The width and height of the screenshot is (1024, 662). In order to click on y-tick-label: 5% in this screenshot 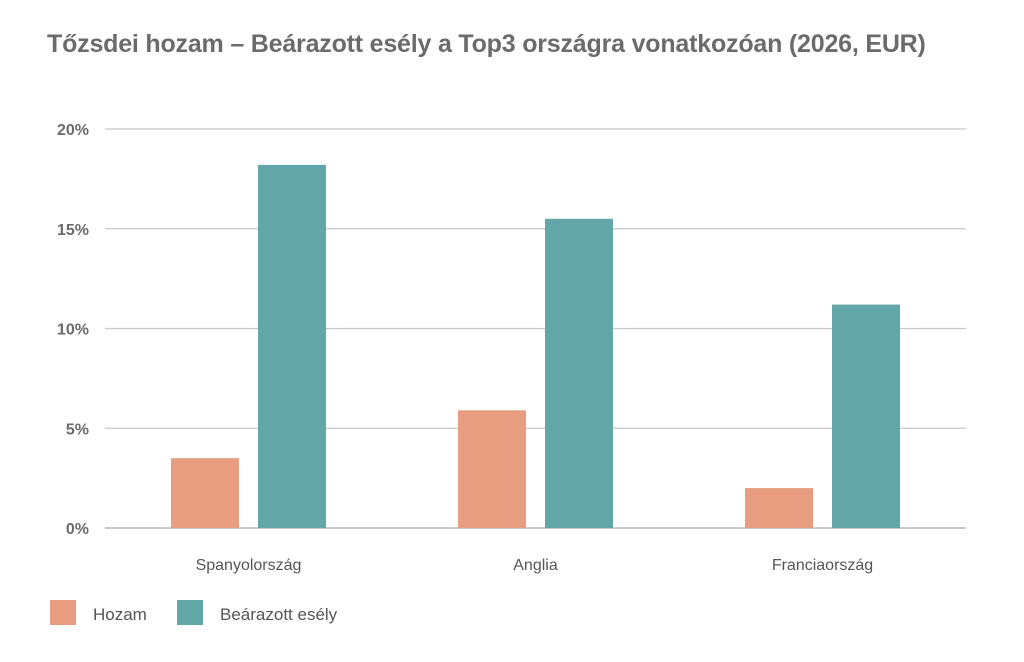, I will do `click(77, 429)`.